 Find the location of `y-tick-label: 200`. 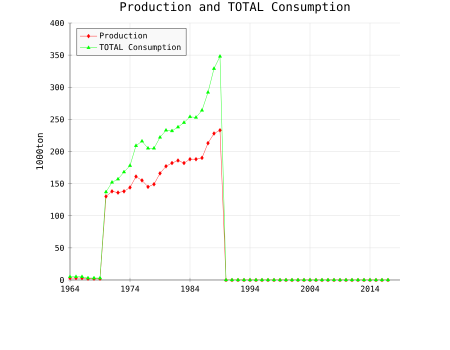

y-tick-label: 200 is located at coordinates (57, 151).